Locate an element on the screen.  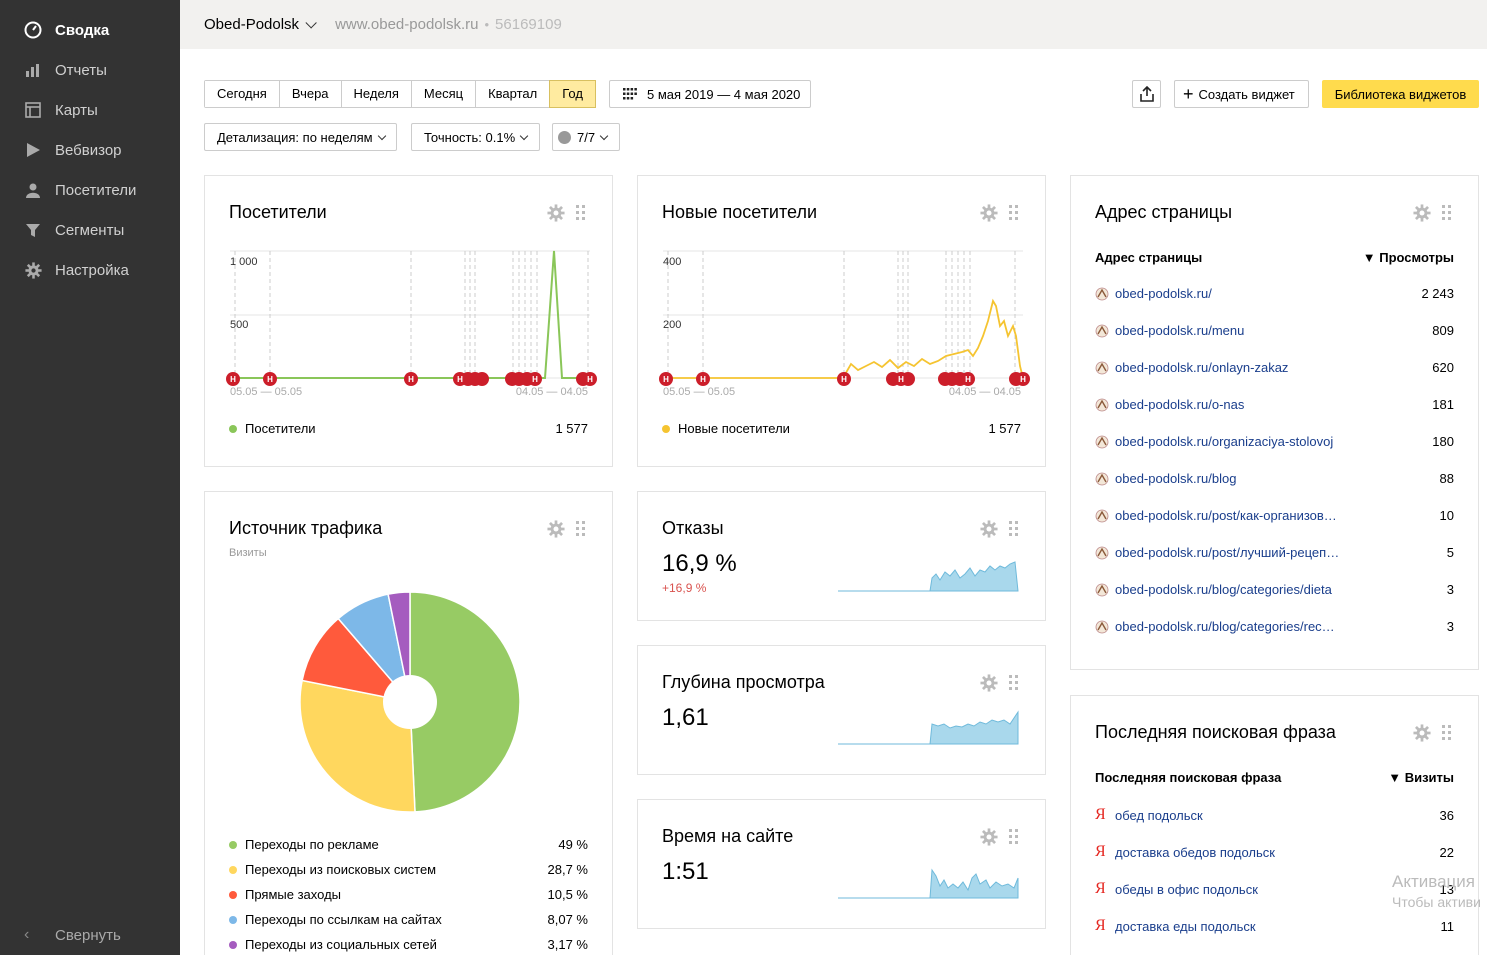
collapse-sidebar-button: ‹ Свернуть is located at coordinates (72, 935).